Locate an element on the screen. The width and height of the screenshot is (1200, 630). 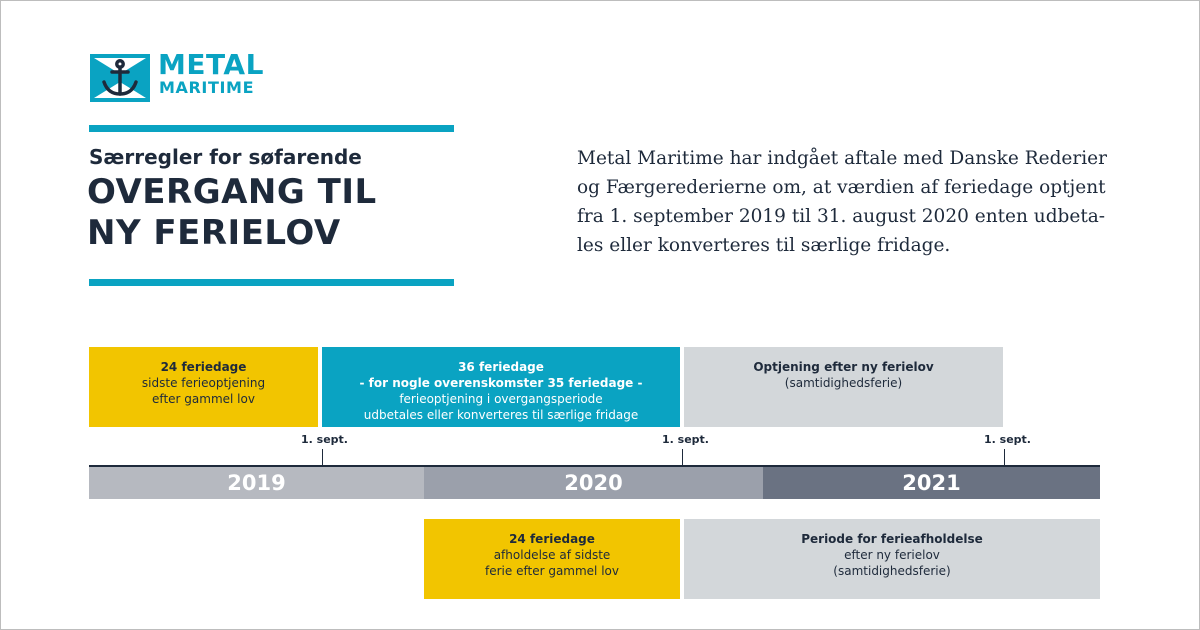
title-line-1: OVERGANG TIL is located at coordinates (232, 192).